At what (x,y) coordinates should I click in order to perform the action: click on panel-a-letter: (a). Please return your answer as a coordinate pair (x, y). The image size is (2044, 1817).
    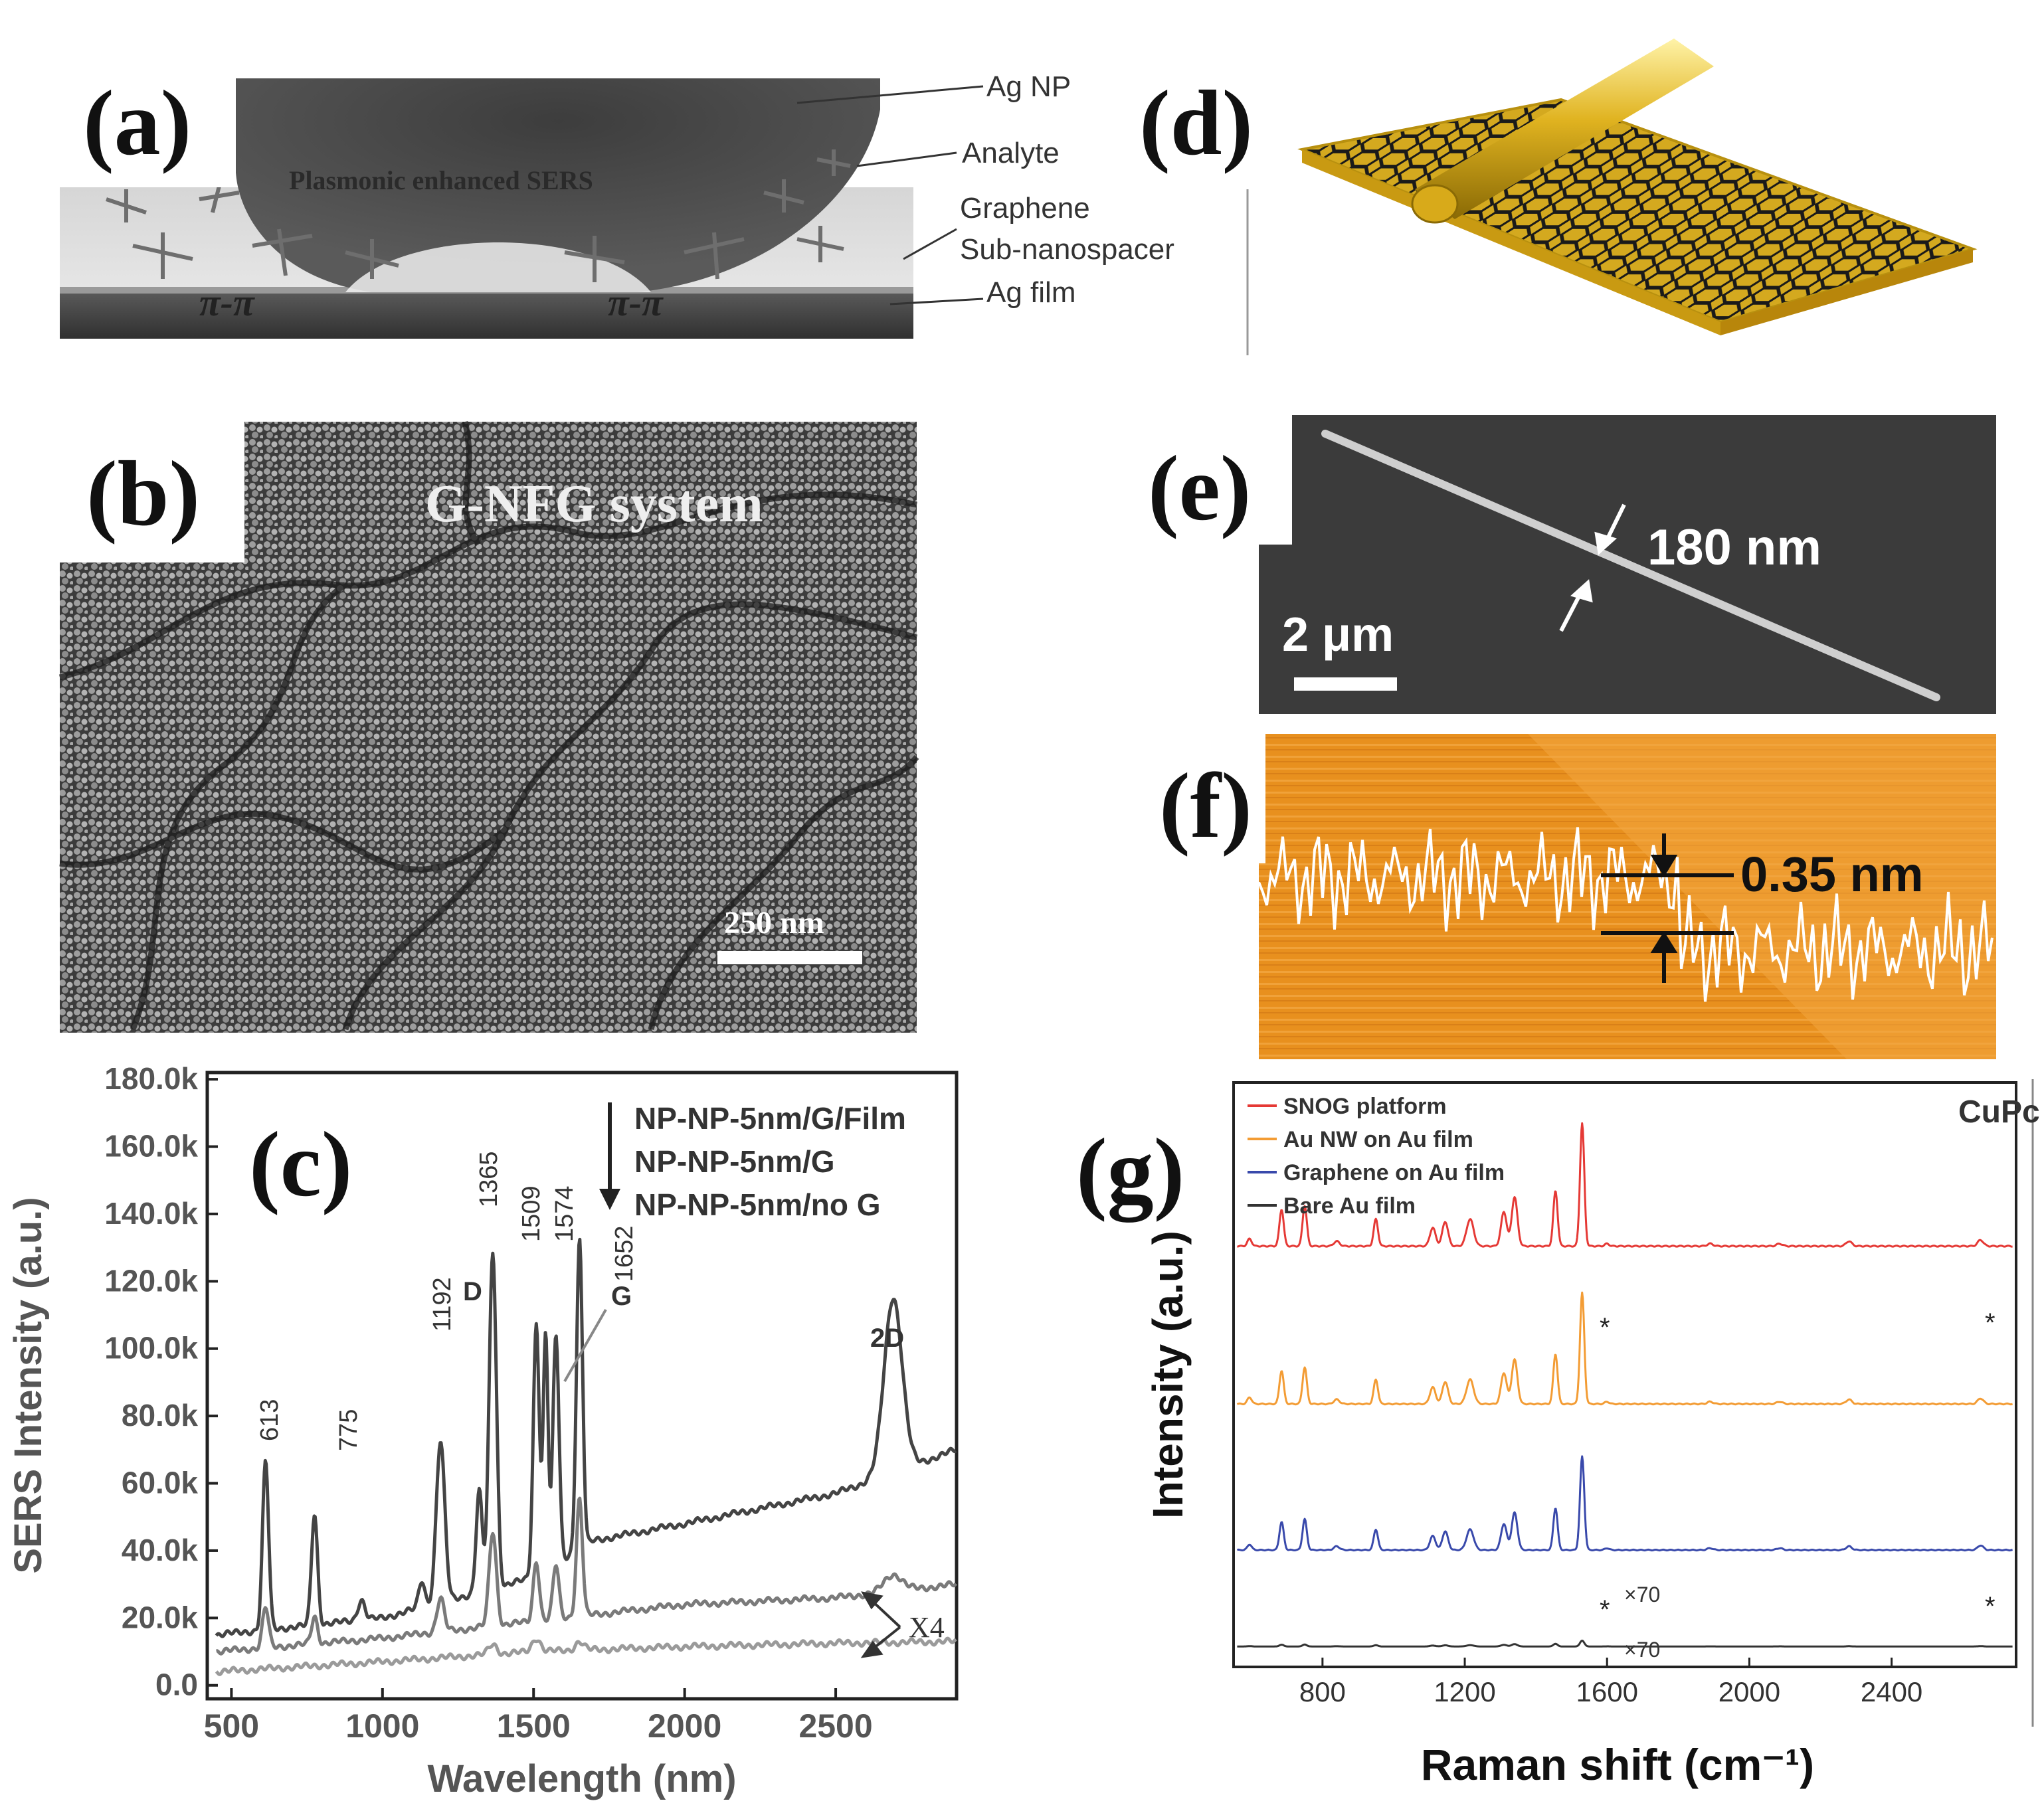
    Looking at the image, I should click on (137, 123).